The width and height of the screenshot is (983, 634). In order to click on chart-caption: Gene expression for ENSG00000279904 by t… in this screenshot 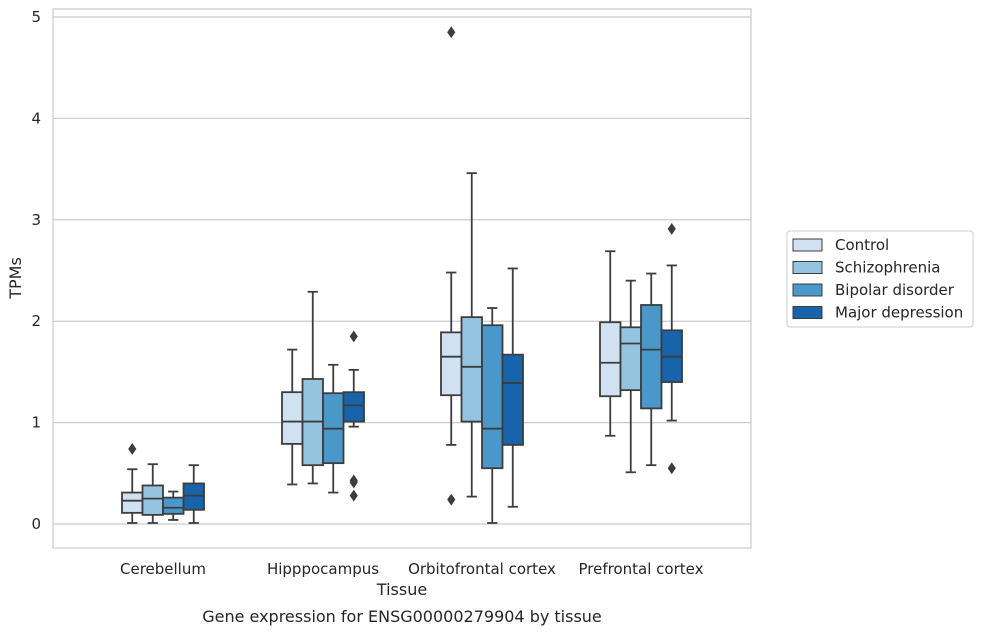, I will do `click(402, 616)`.